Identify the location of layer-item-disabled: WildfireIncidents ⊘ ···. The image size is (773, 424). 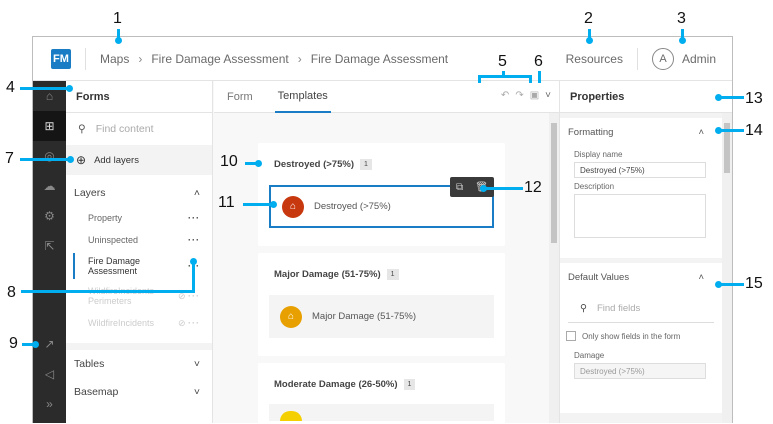
(139, 323).